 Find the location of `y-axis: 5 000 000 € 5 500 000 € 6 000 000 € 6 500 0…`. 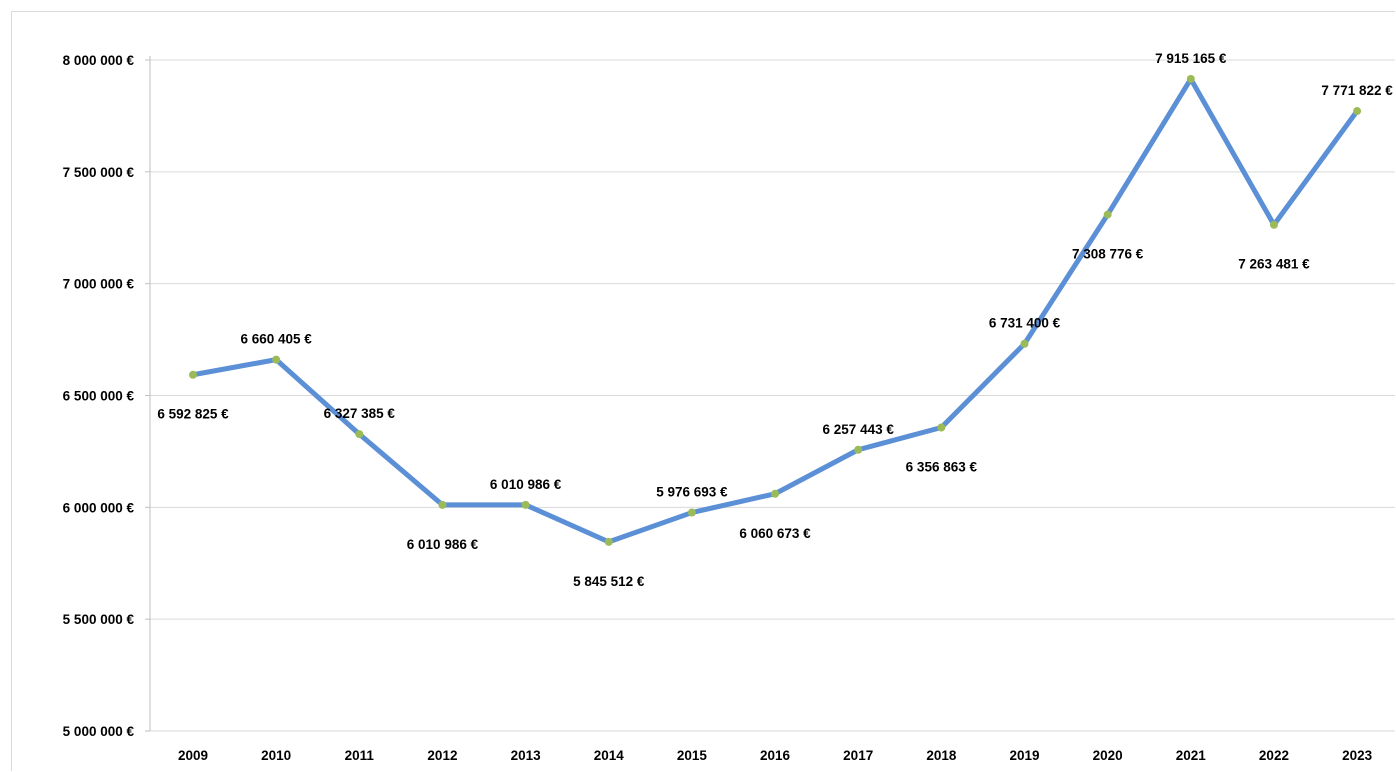

y-axis: 5 000 000 € 5 500 000 € 6 000 000 € 6 500 0… is located at coordinates (107, 396).